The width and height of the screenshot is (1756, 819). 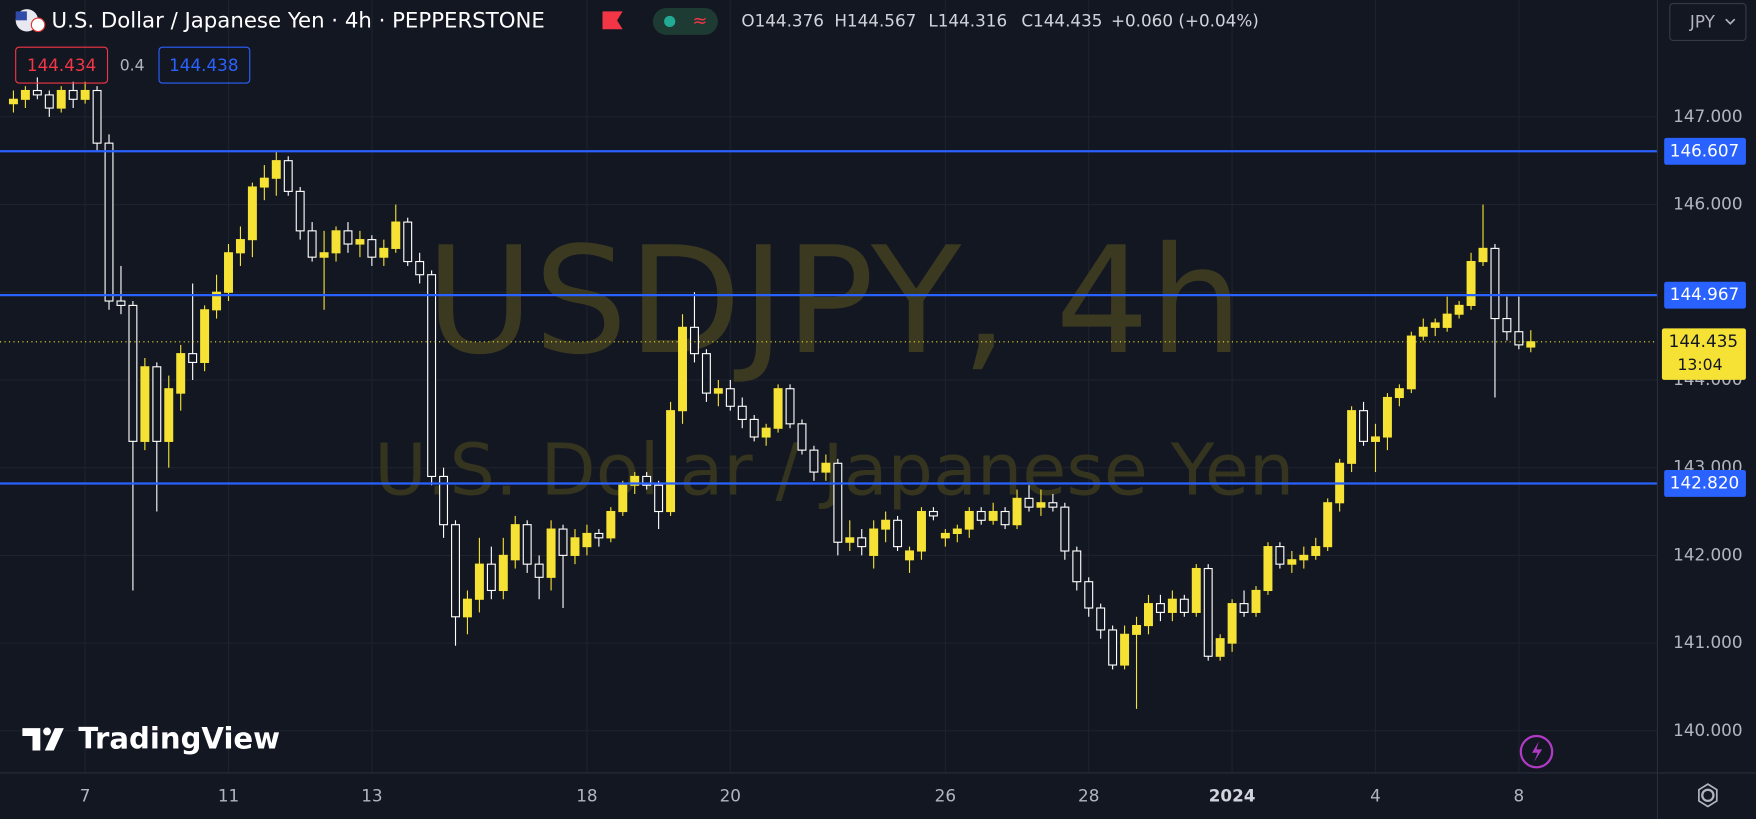 What do you see at coordinates (670, 21) in the screenshot?
I see `market-open-dot` at bounding box center [670, 21].